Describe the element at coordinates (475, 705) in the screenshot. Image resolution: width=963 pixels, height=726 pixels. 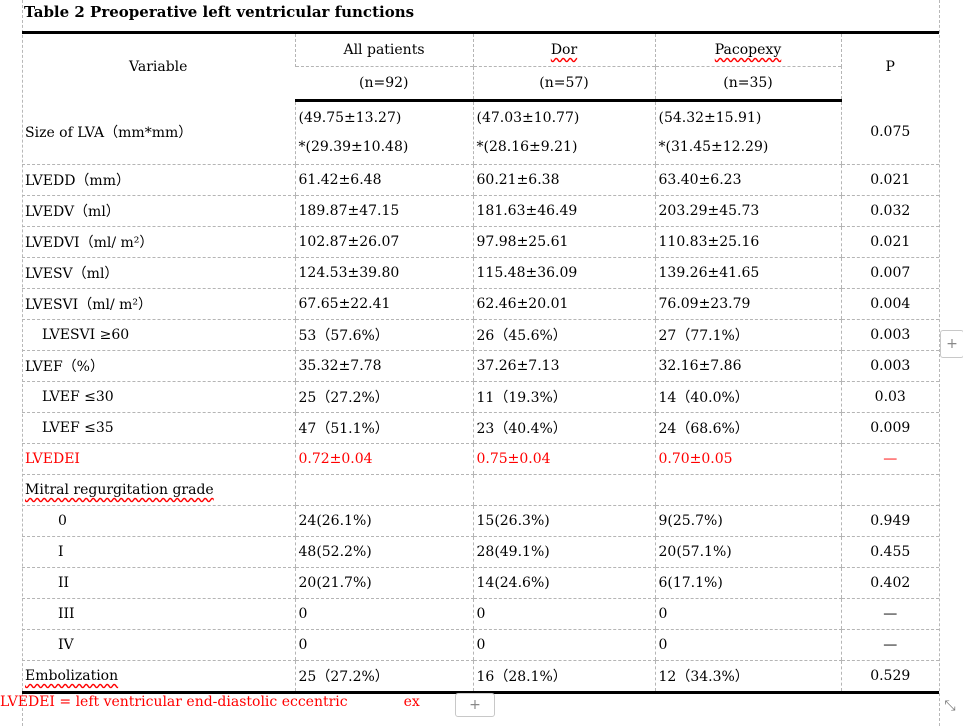
I see `add-row-button: +` at that location.